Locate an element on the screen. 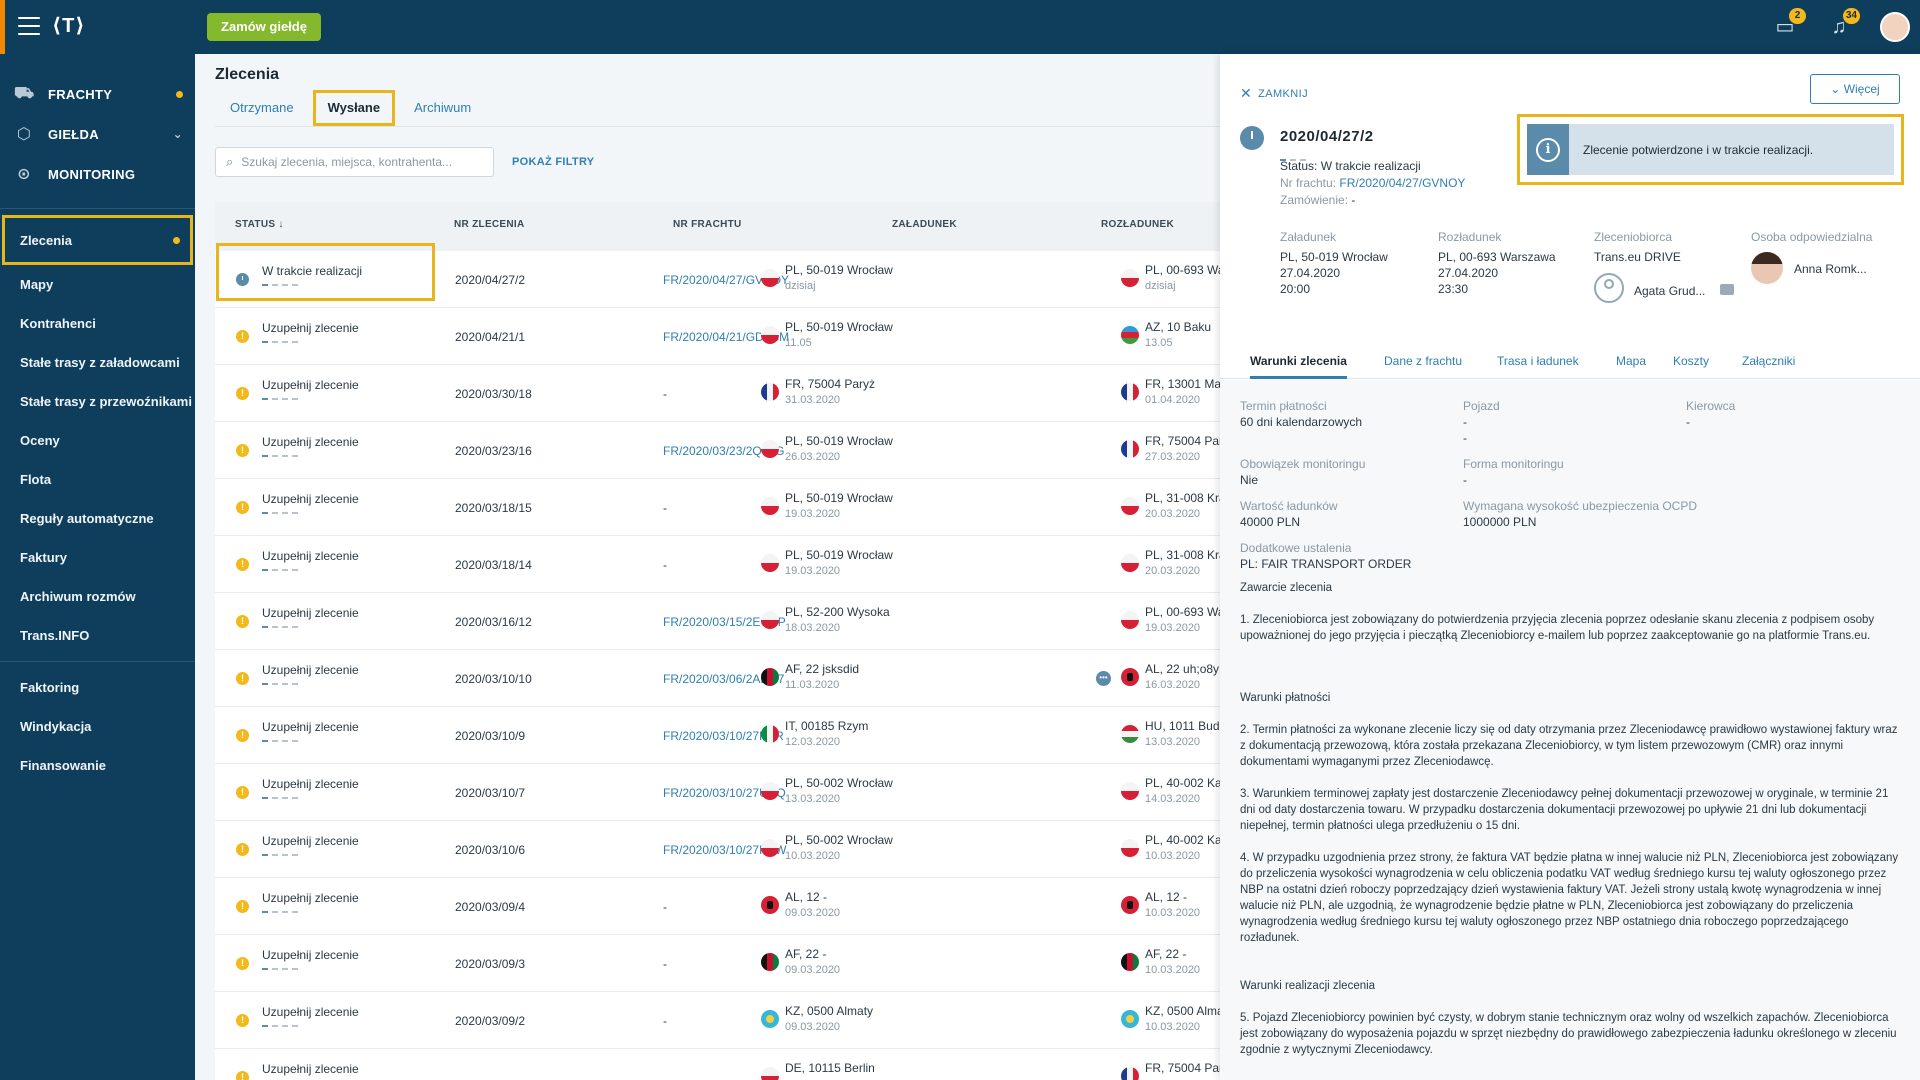 The height and width of the screenshot is (1080, 1920). messages-icon: ▭ 2 is located at coordinates (1789, 24).